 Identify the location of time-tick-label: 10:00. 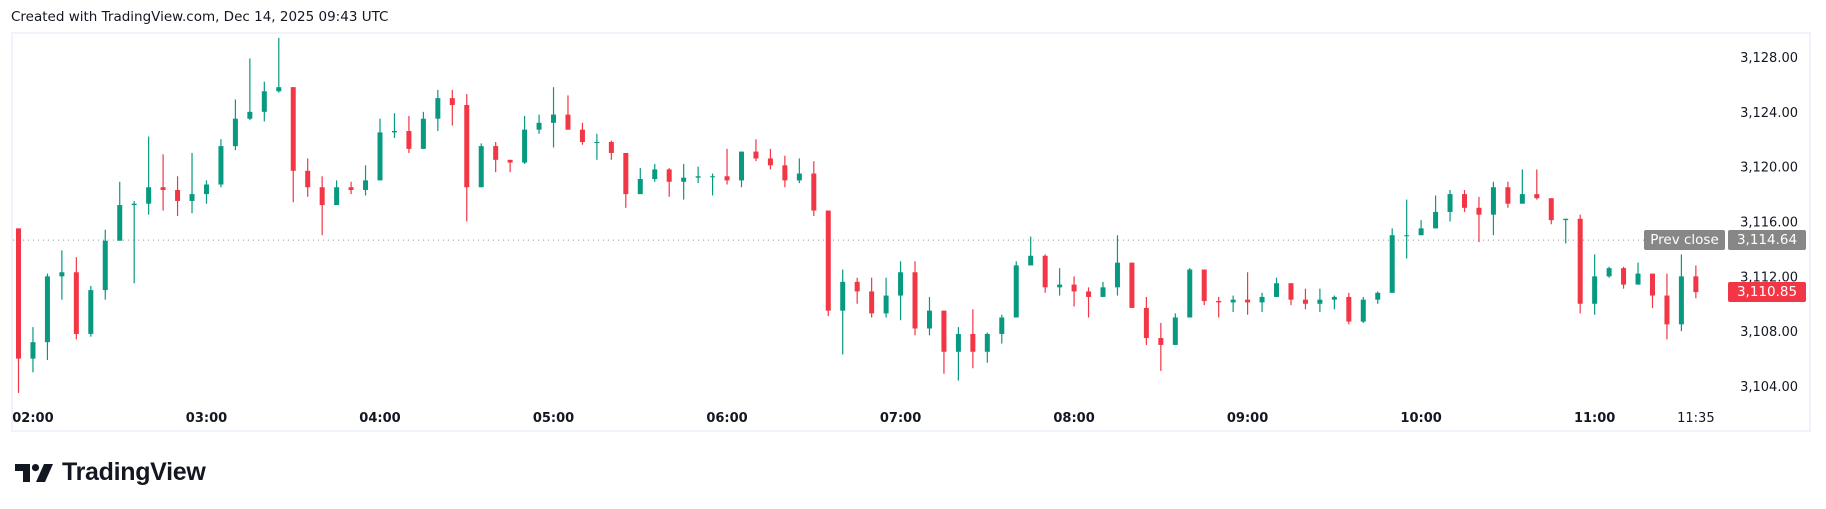
(1420, 418).